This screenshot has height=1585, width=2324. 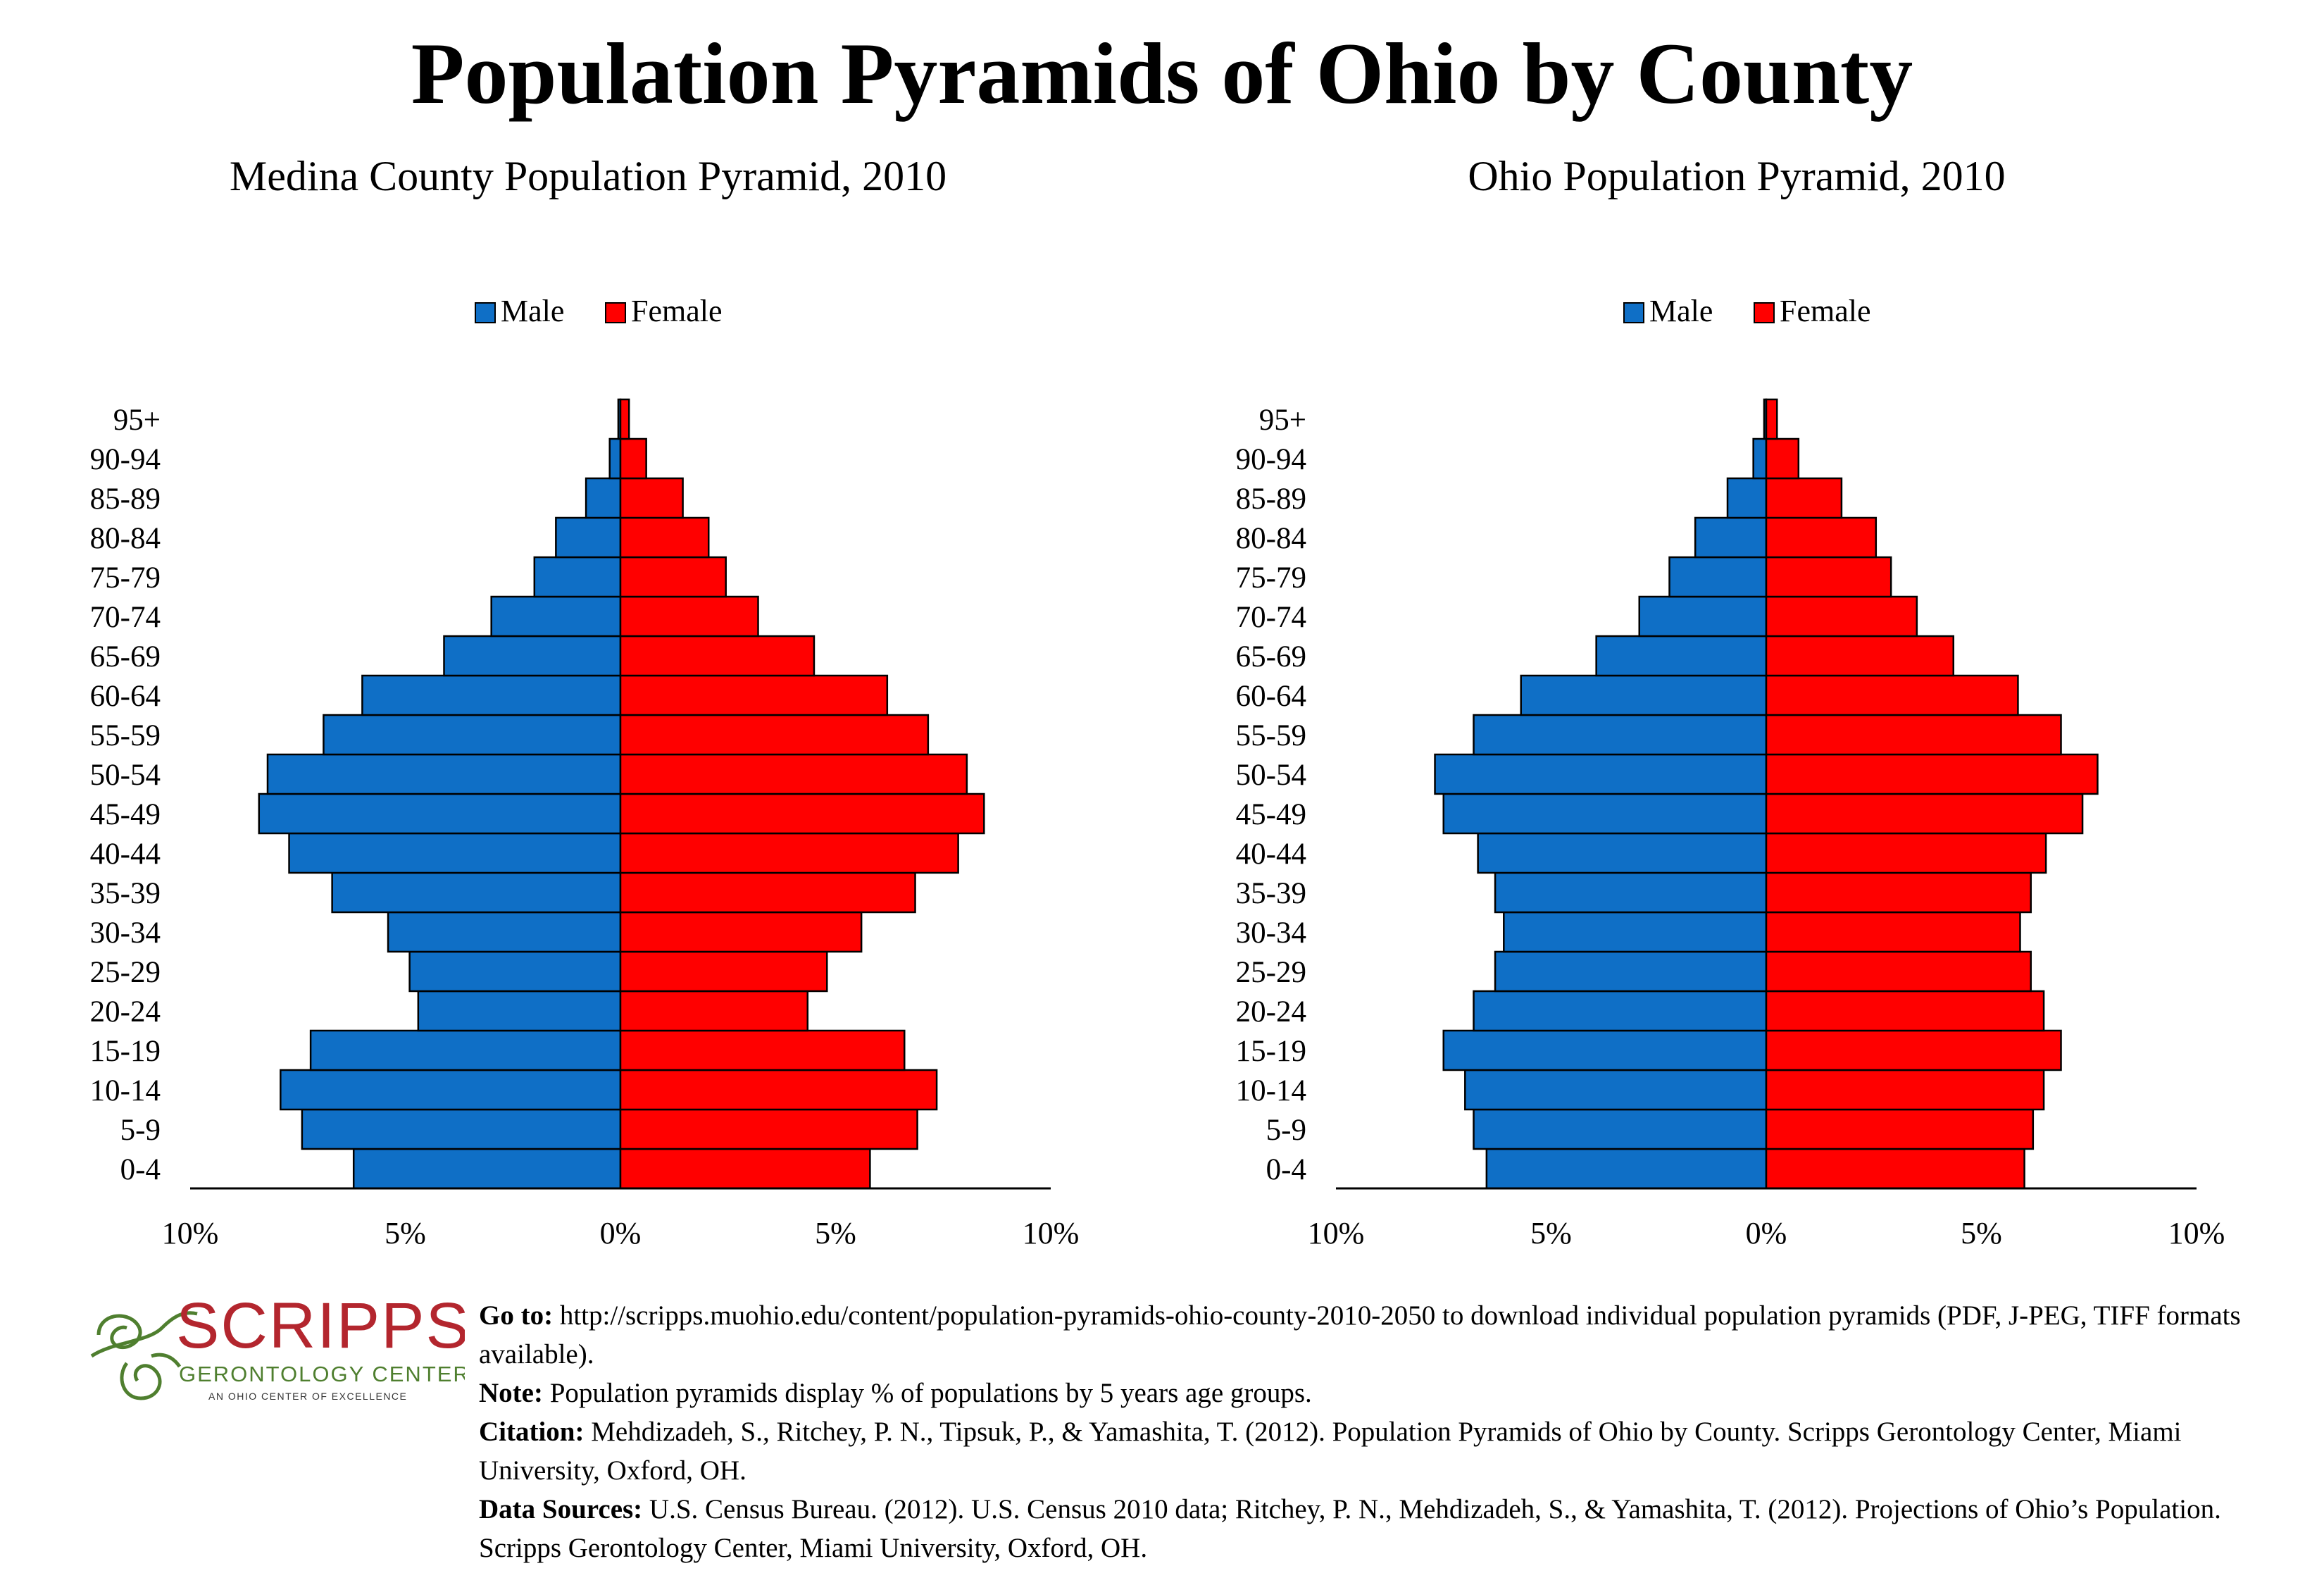 I want to click on main-title: Population Pyramids of Ohio by County, so click(x=1162, y=73).